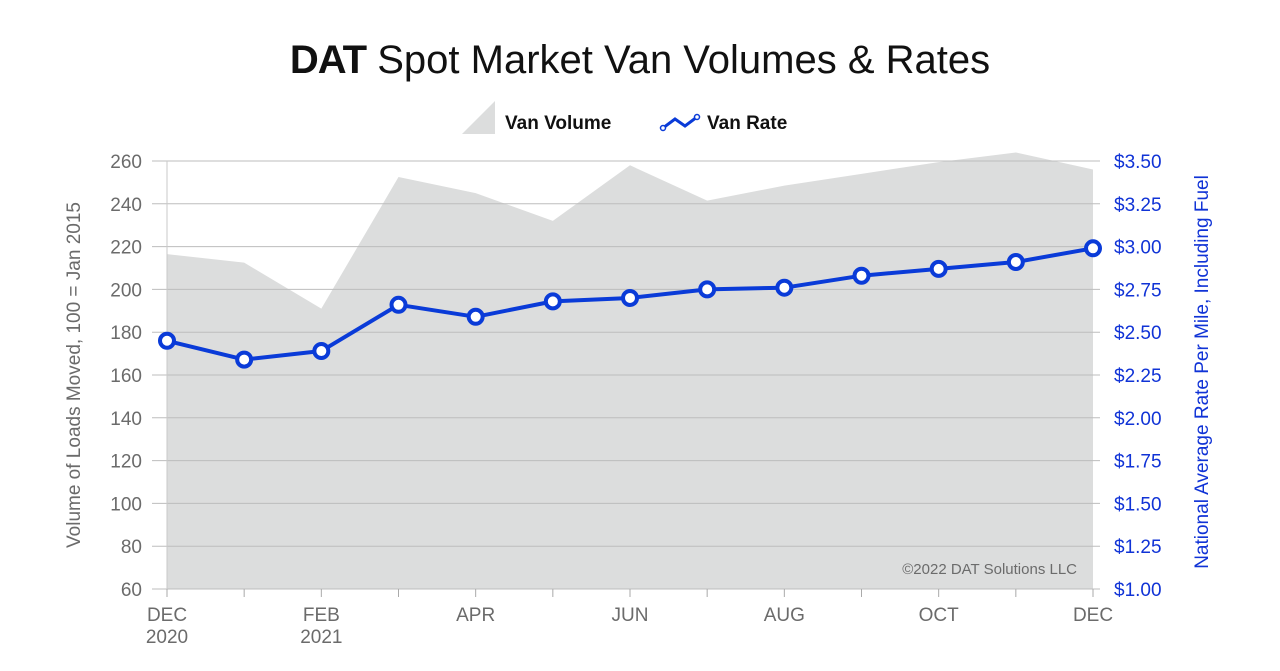 This screenshot has width=1280, height=671. I want to click on left-tick-label: 260, so click(126, 162).